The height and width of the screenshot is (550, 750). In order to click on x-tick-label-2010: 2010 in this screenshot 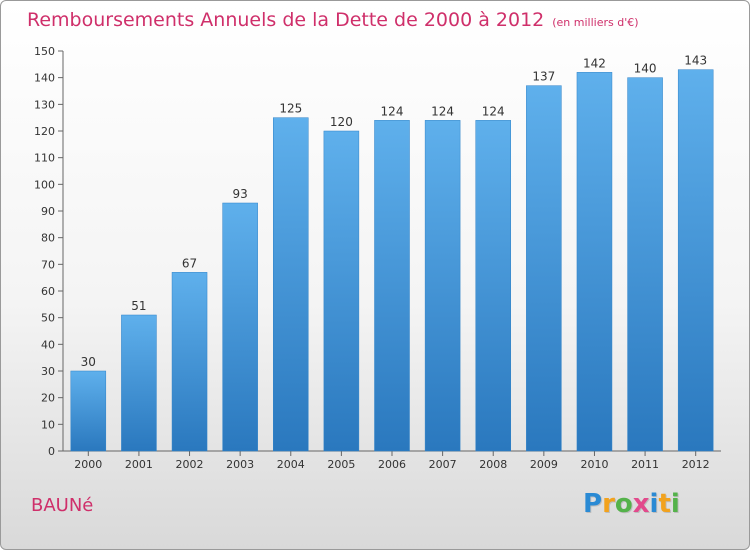, I will do `click(594, 464)`.